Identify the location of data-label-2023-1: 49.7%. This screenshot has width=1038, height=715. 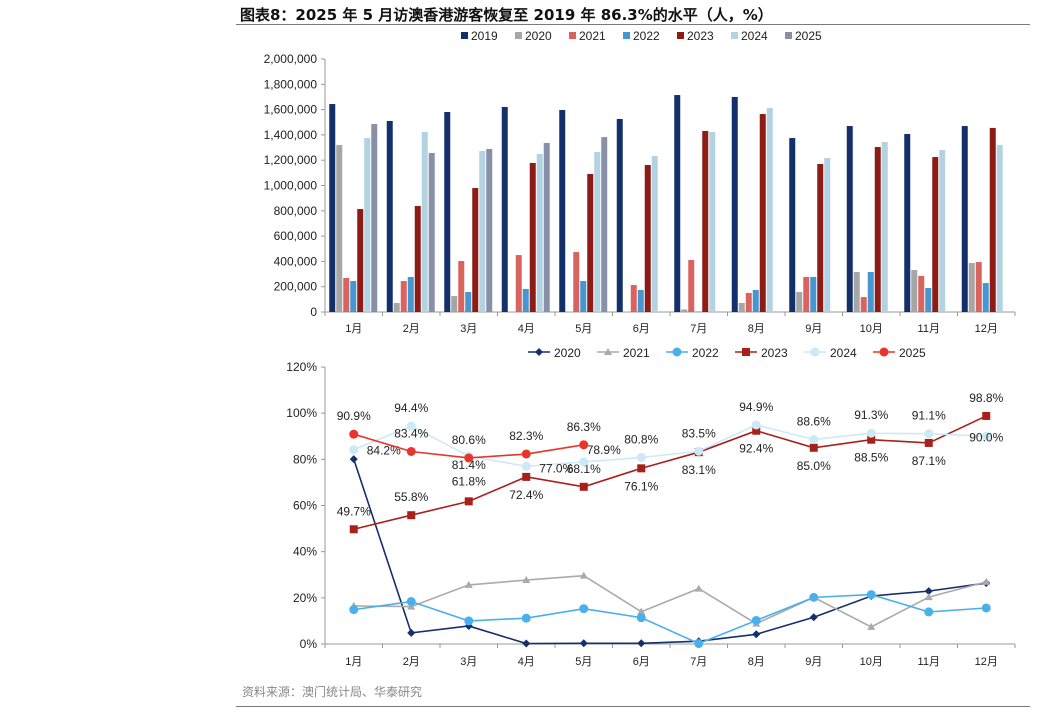
(354, 511).